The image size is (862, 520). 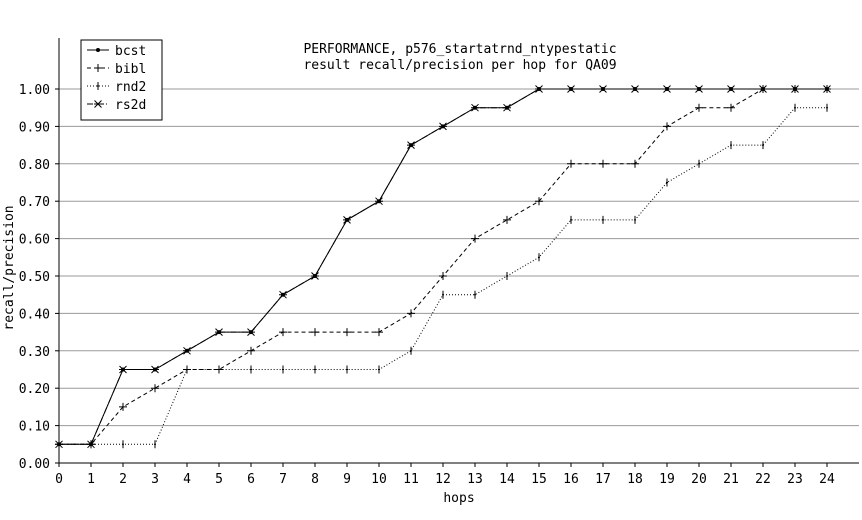 What do you see at coordinates (731, 479) in the screenshot?
I see `x-tick-label: 21` at bounding box center [731, 479].